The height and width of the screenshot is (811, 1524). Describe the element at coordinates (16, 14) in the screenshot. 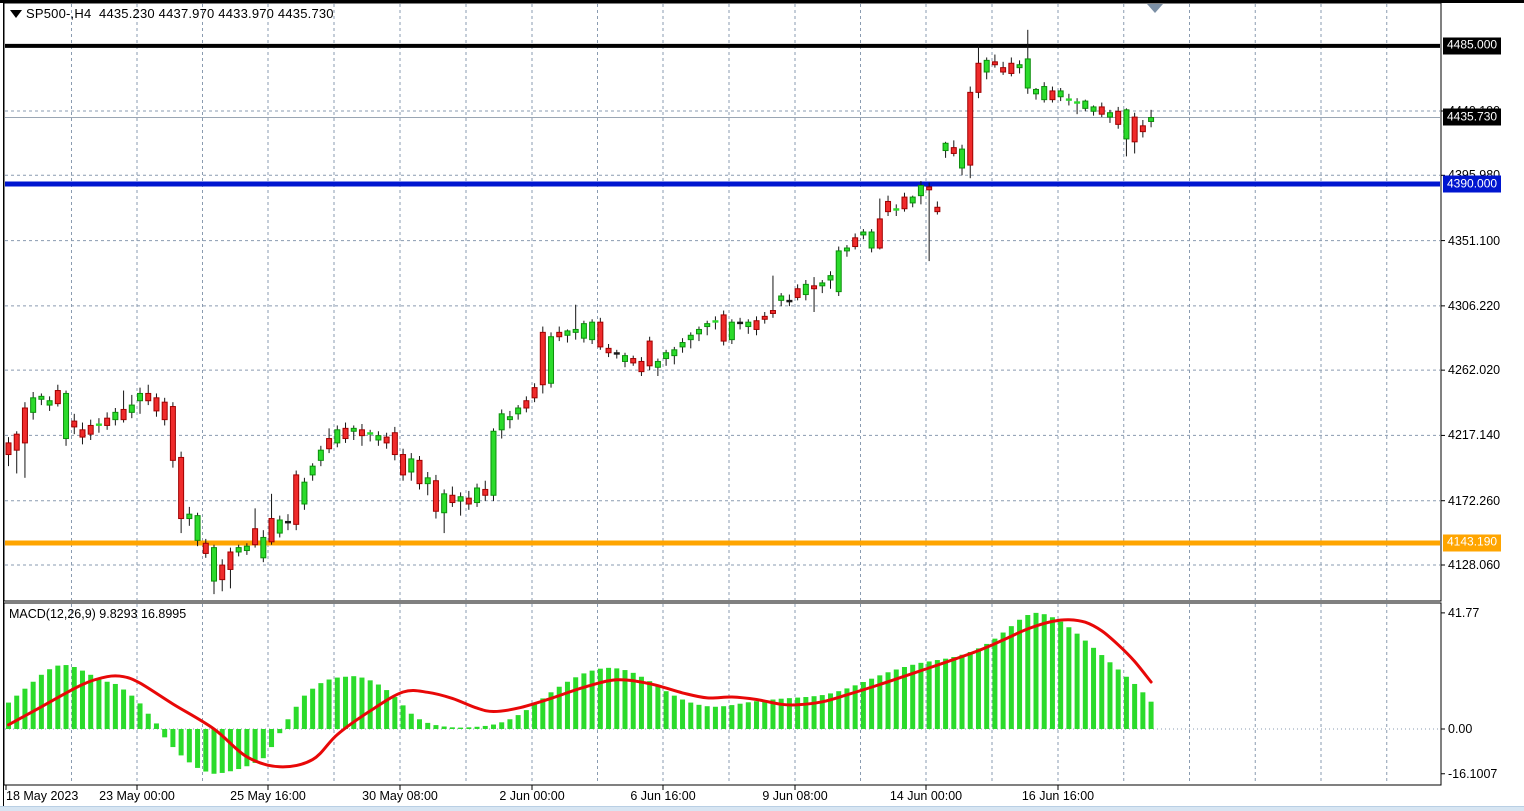

I see `symbol-dropdown-triangle-icon` at that location.